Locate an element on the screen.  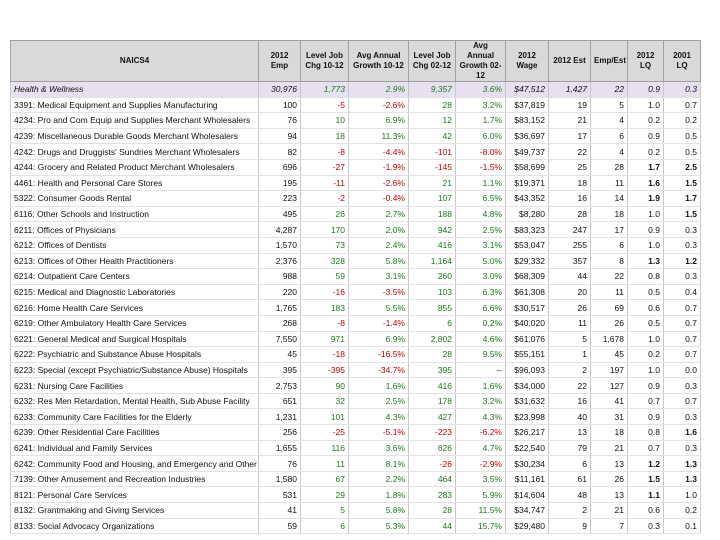
table-cell: 14 is located at coordinates (609, 198).